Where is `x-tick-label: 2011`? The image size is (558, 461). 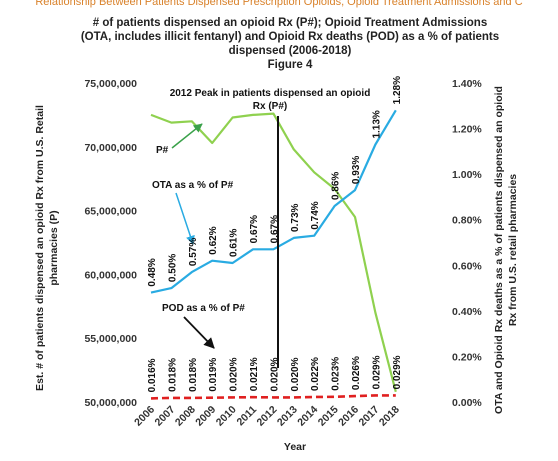
x-tick-label: 2011 is located at coordinates (247, 416).